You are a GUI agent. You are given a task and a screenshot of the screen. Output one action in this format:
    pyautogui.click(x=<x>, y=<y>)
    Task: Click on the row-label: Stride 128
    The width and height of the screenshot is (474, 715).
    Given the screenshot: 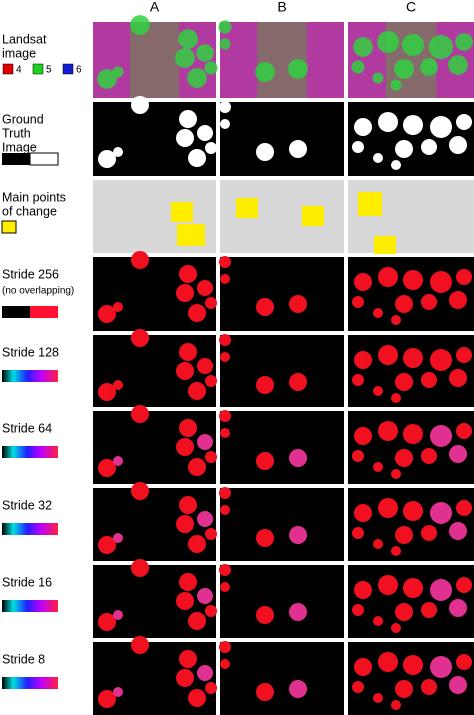 What is the action you would take?
    pyautogui.click(x=30, y=352)
    